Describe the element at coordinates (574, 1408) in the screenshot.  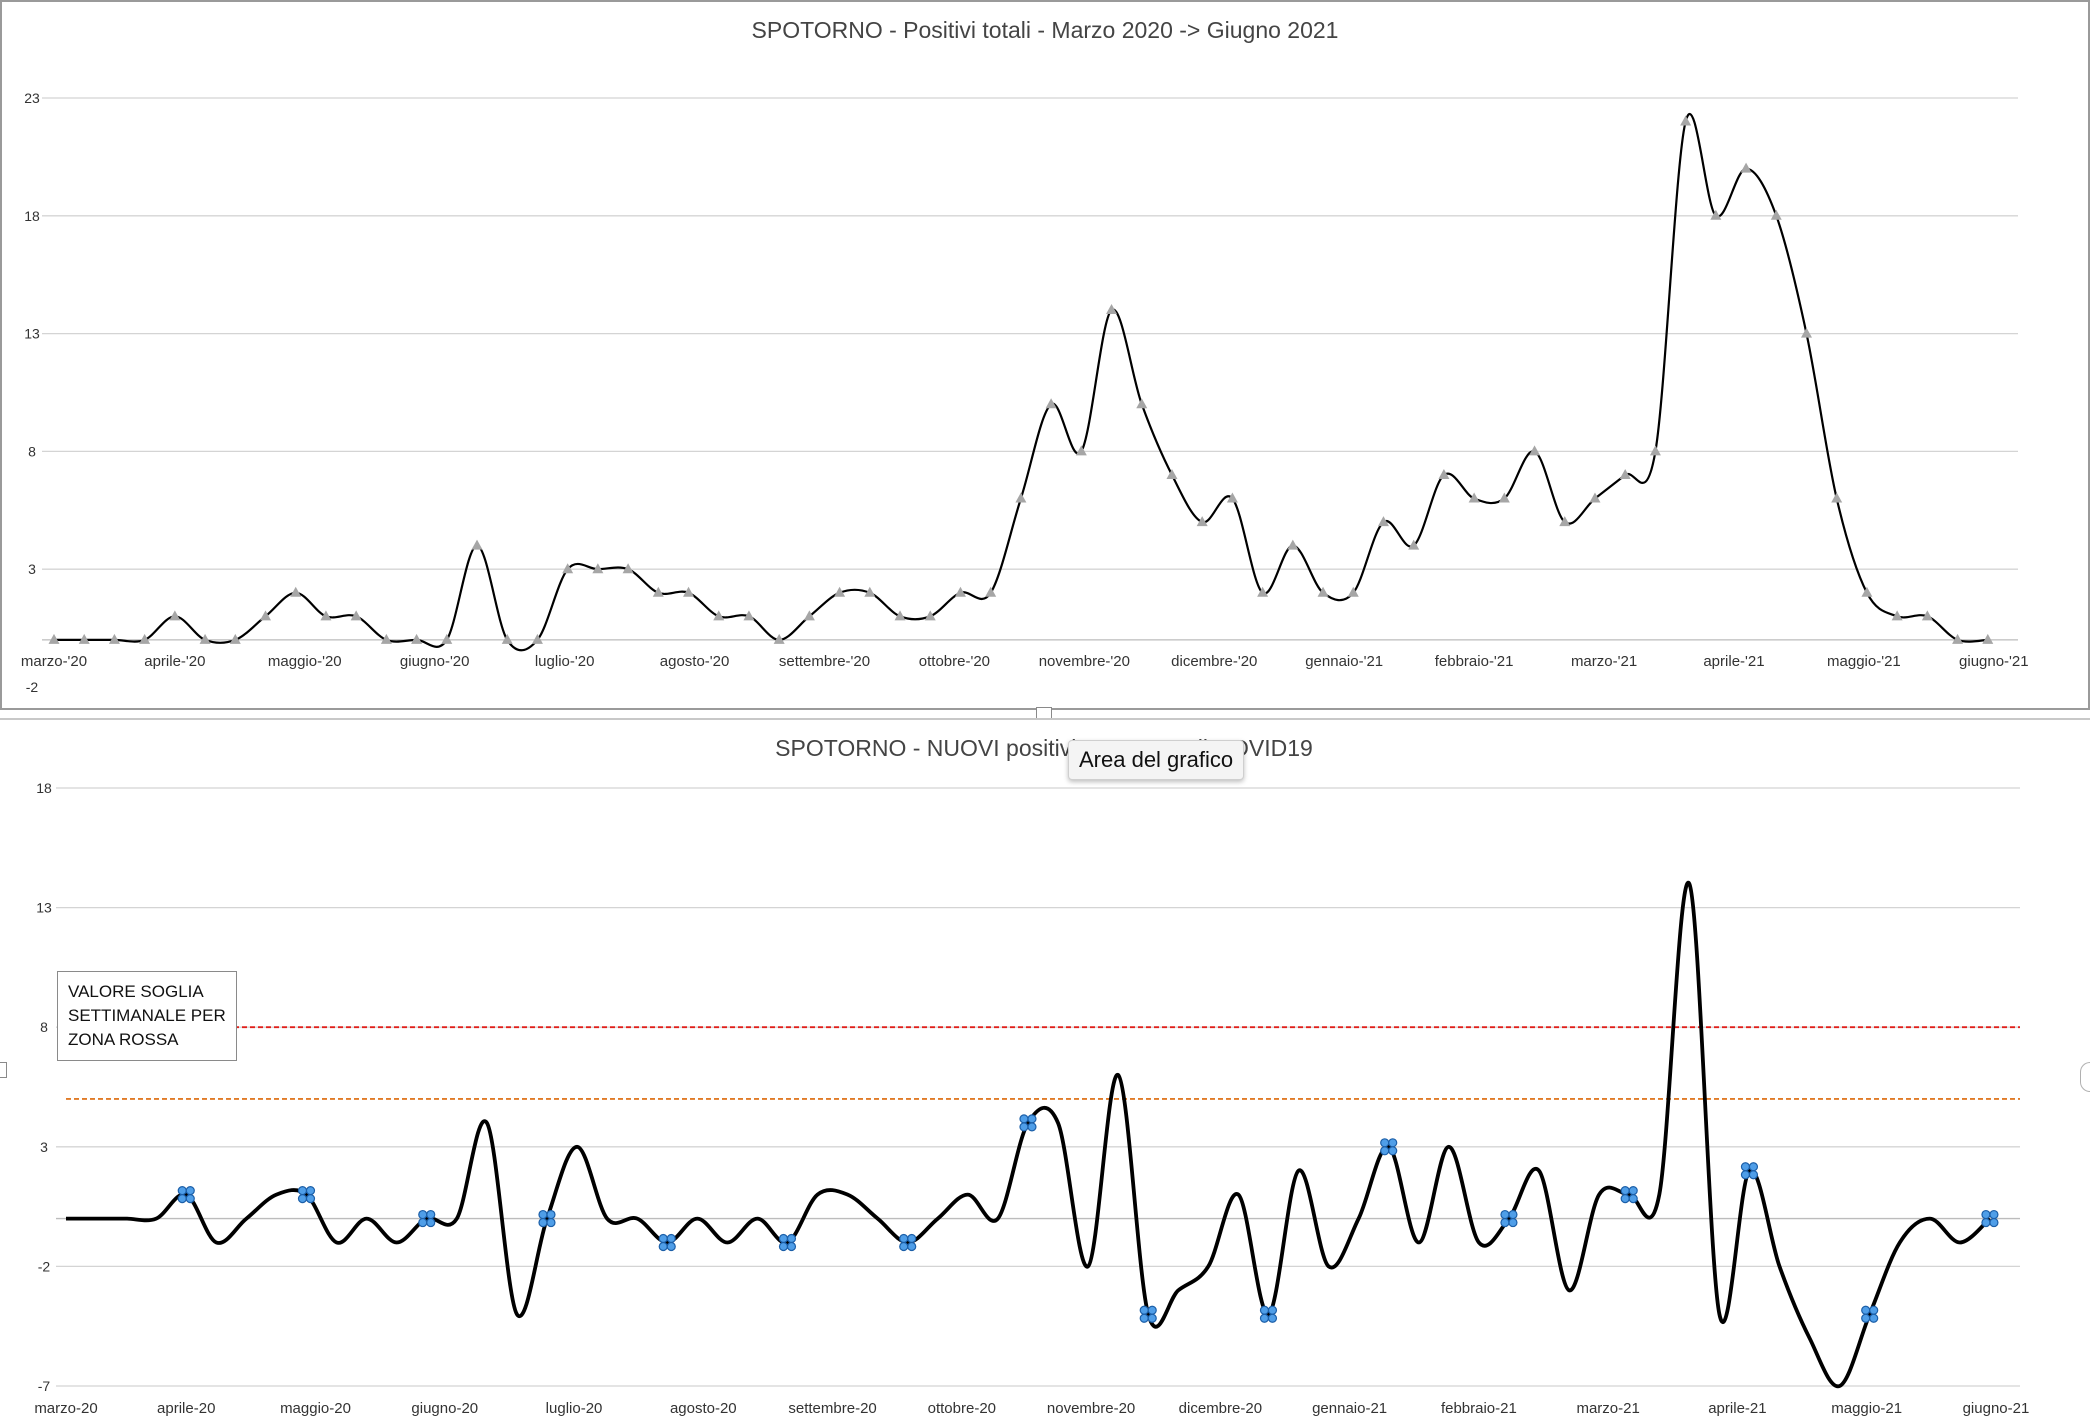
I see `x-tick-label: luglio-20` at that location.